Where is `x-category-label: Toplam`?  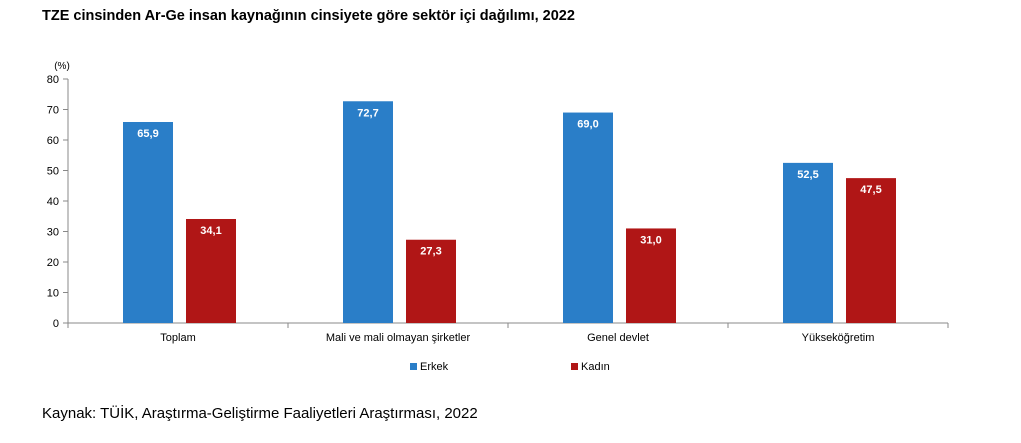
x-category-label: Toplam is located at coordinates (177, 338).